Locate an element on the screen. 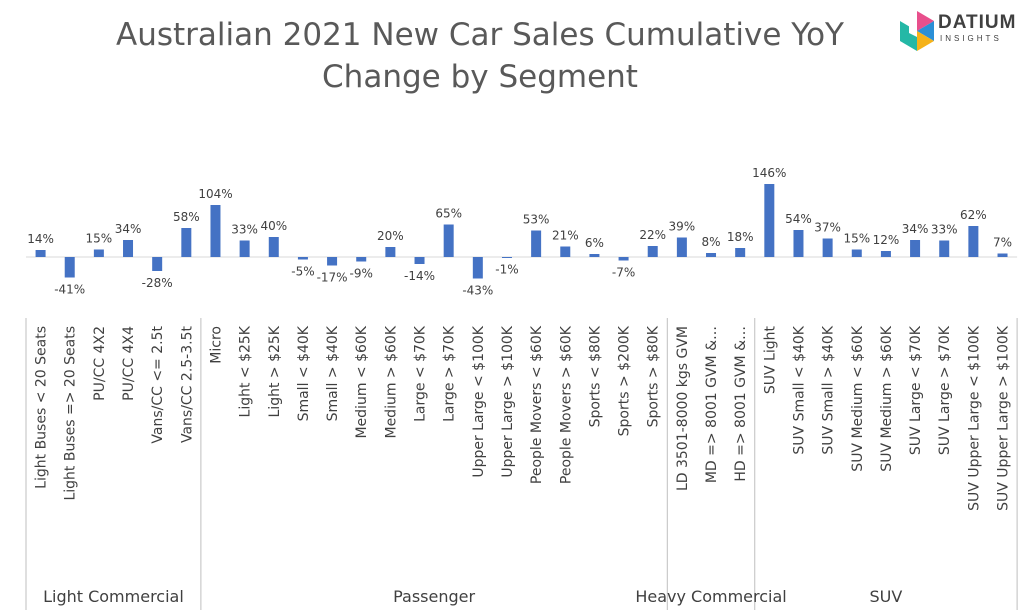 The width and height of the screenshot is (1024, 616). data-label: -5% is located at coordinates (302, 272).